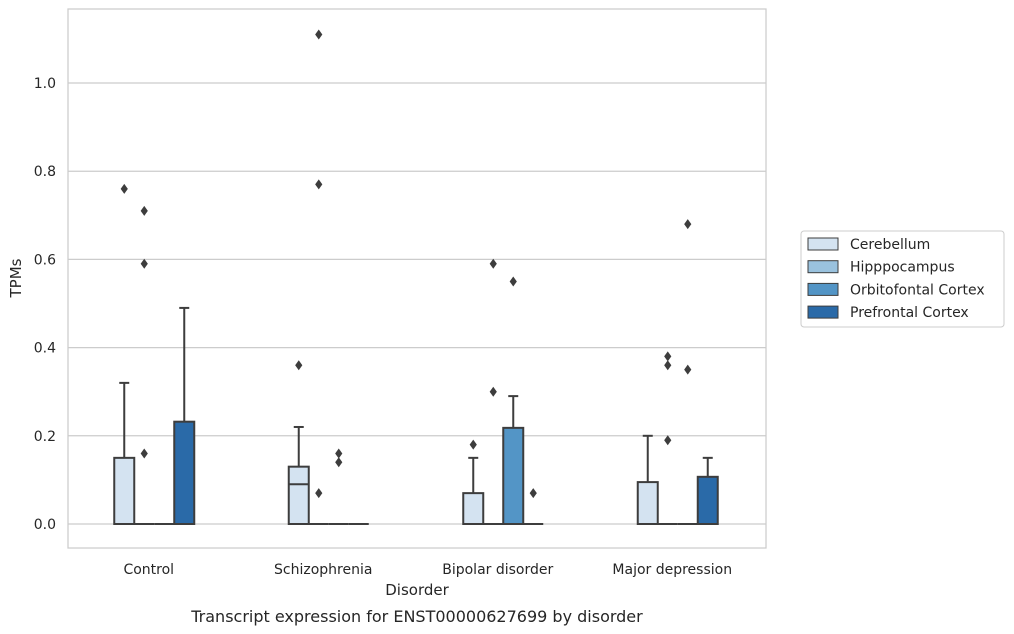 The height and width of the screenshot is (634, 1014). What do you see at coordinates (16, 278) in the screenshot?
I see `y-axis-title: TPMs` at bounding box center [16, 278].